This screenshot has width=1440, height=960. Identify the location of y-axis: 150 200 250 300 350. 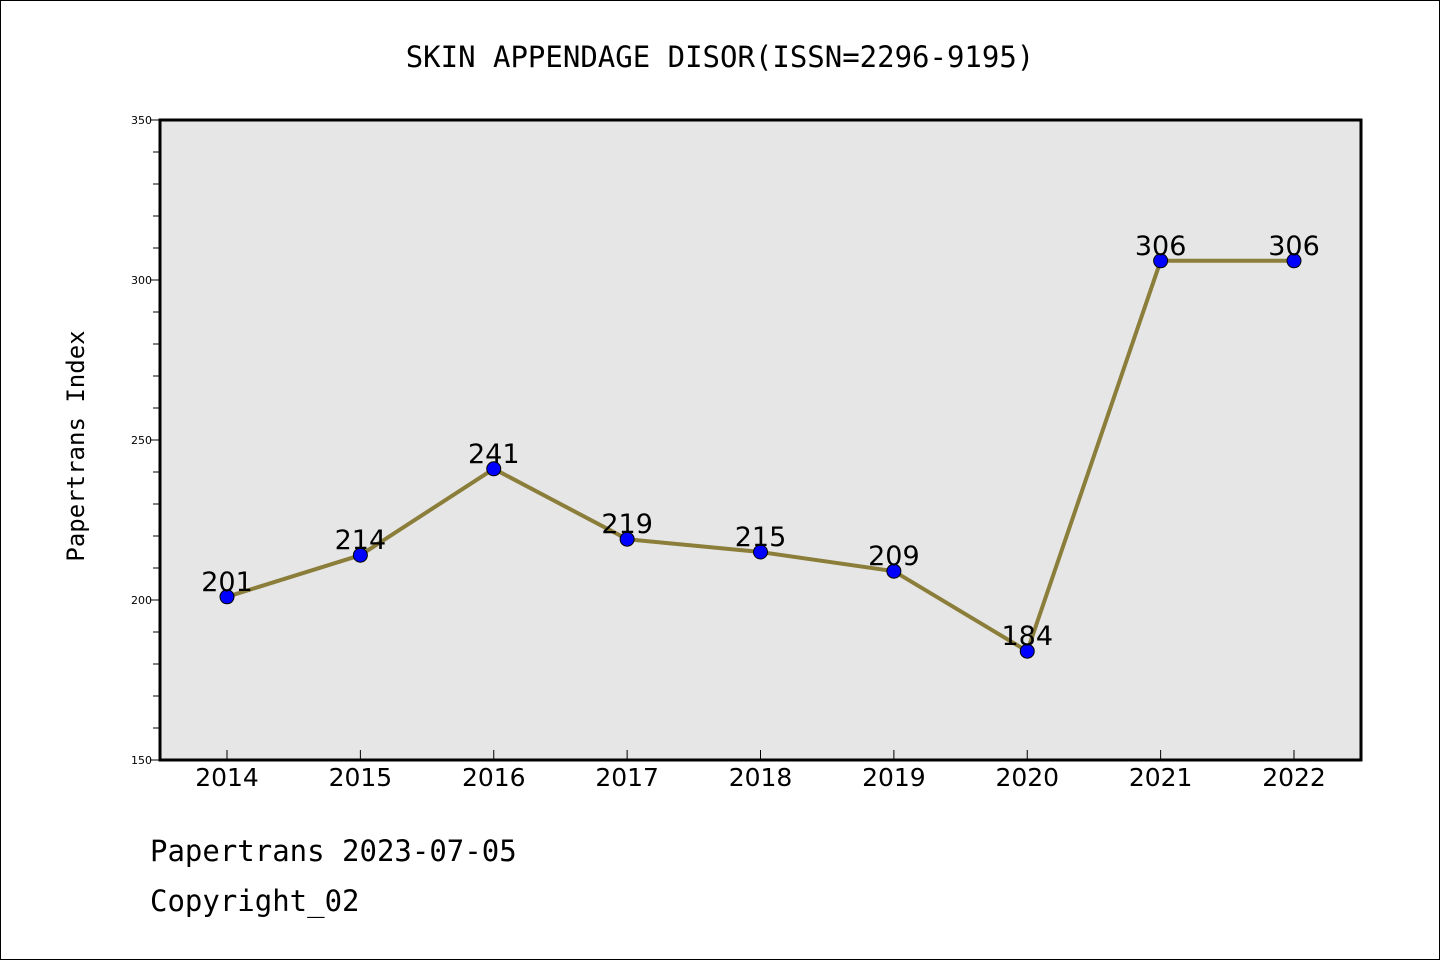
(145, 440).